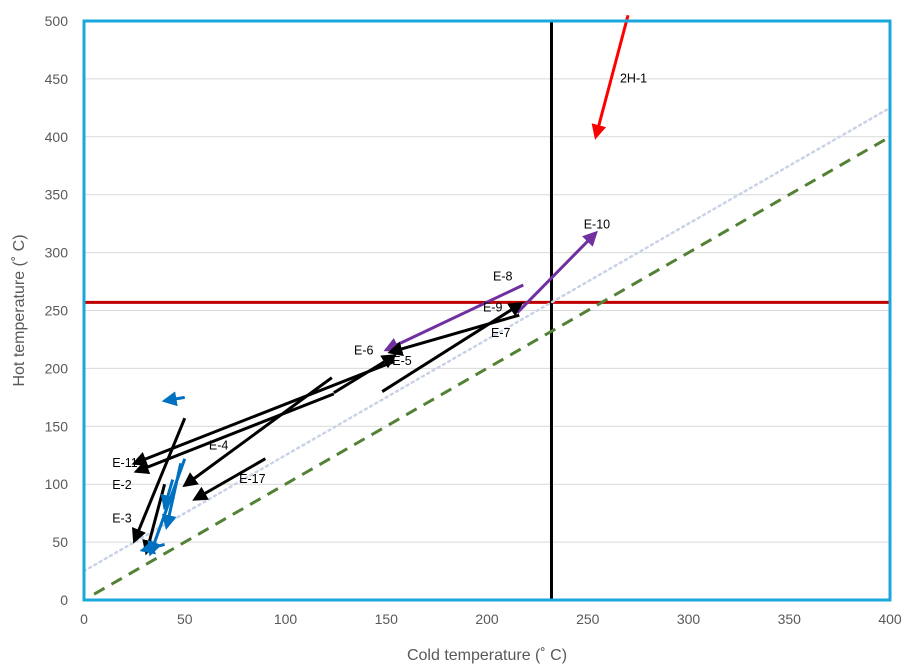 The image size is (905, 665). Describe the element at coordinates (57, 368) in the screenshot. I see `y-tick-label: 200` at that location.